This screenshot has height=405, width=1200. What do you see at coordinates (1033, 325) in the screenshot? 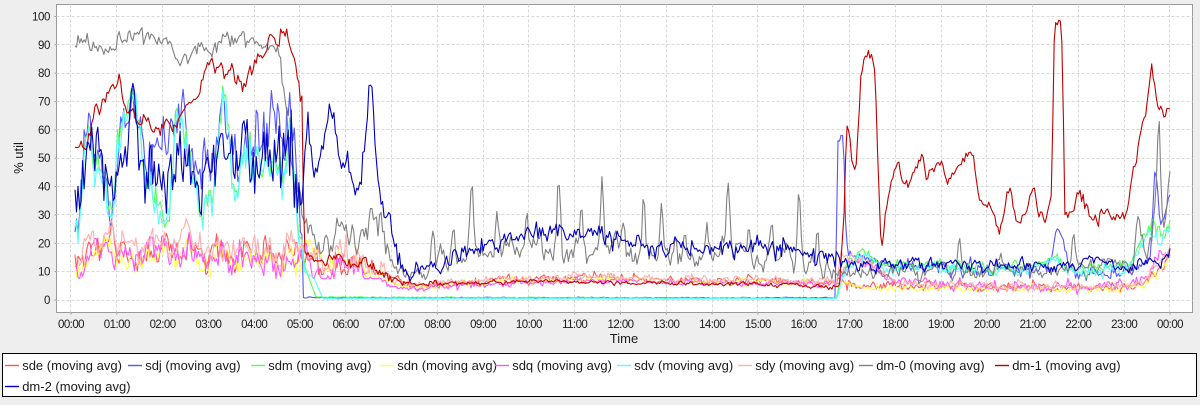
I see `svg-text: 21:00` at bounding box center [1033, 325].